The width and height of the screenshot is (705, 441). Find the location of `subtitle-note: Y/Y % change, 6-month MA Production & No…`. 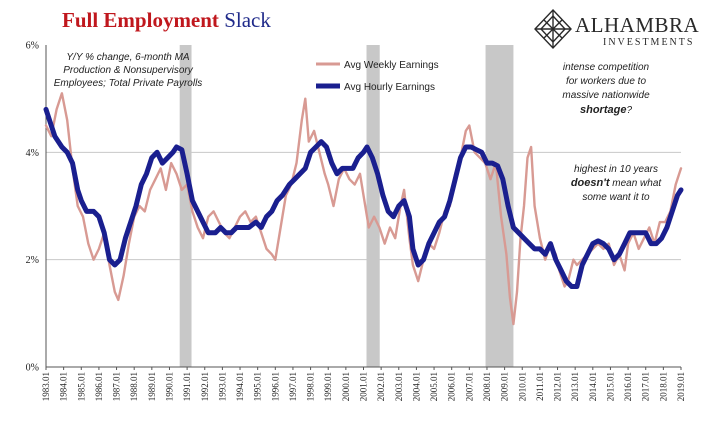

subtitle-note: Y/Y % change, 6-month MA Production & No… is located at coordinates (128, 70).